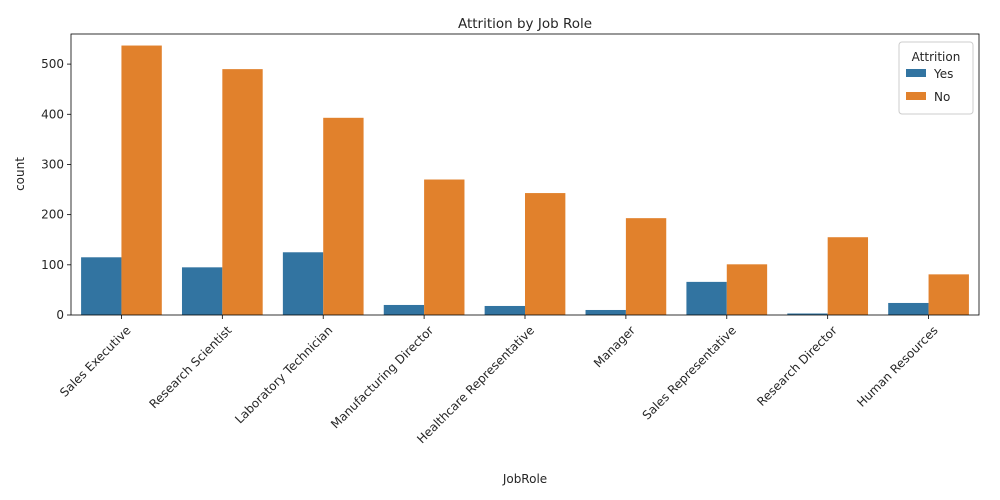 This screenshot has width=1000, height=500. Describe the element at coordinates (95, 361) in the screenshot. I see `x-tick-label-sales-executive: Sales Executive` at that location.